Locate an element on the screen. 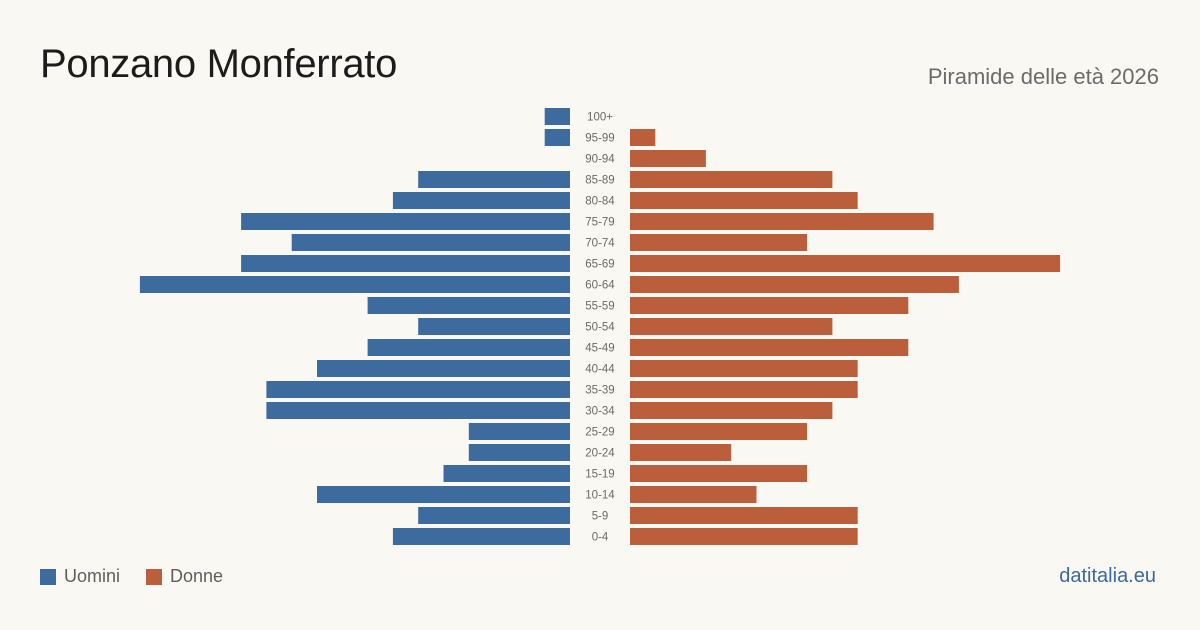 The image size is (1200, 630). age-label-10-14: 10-14 is located at coordinates (600, 496).